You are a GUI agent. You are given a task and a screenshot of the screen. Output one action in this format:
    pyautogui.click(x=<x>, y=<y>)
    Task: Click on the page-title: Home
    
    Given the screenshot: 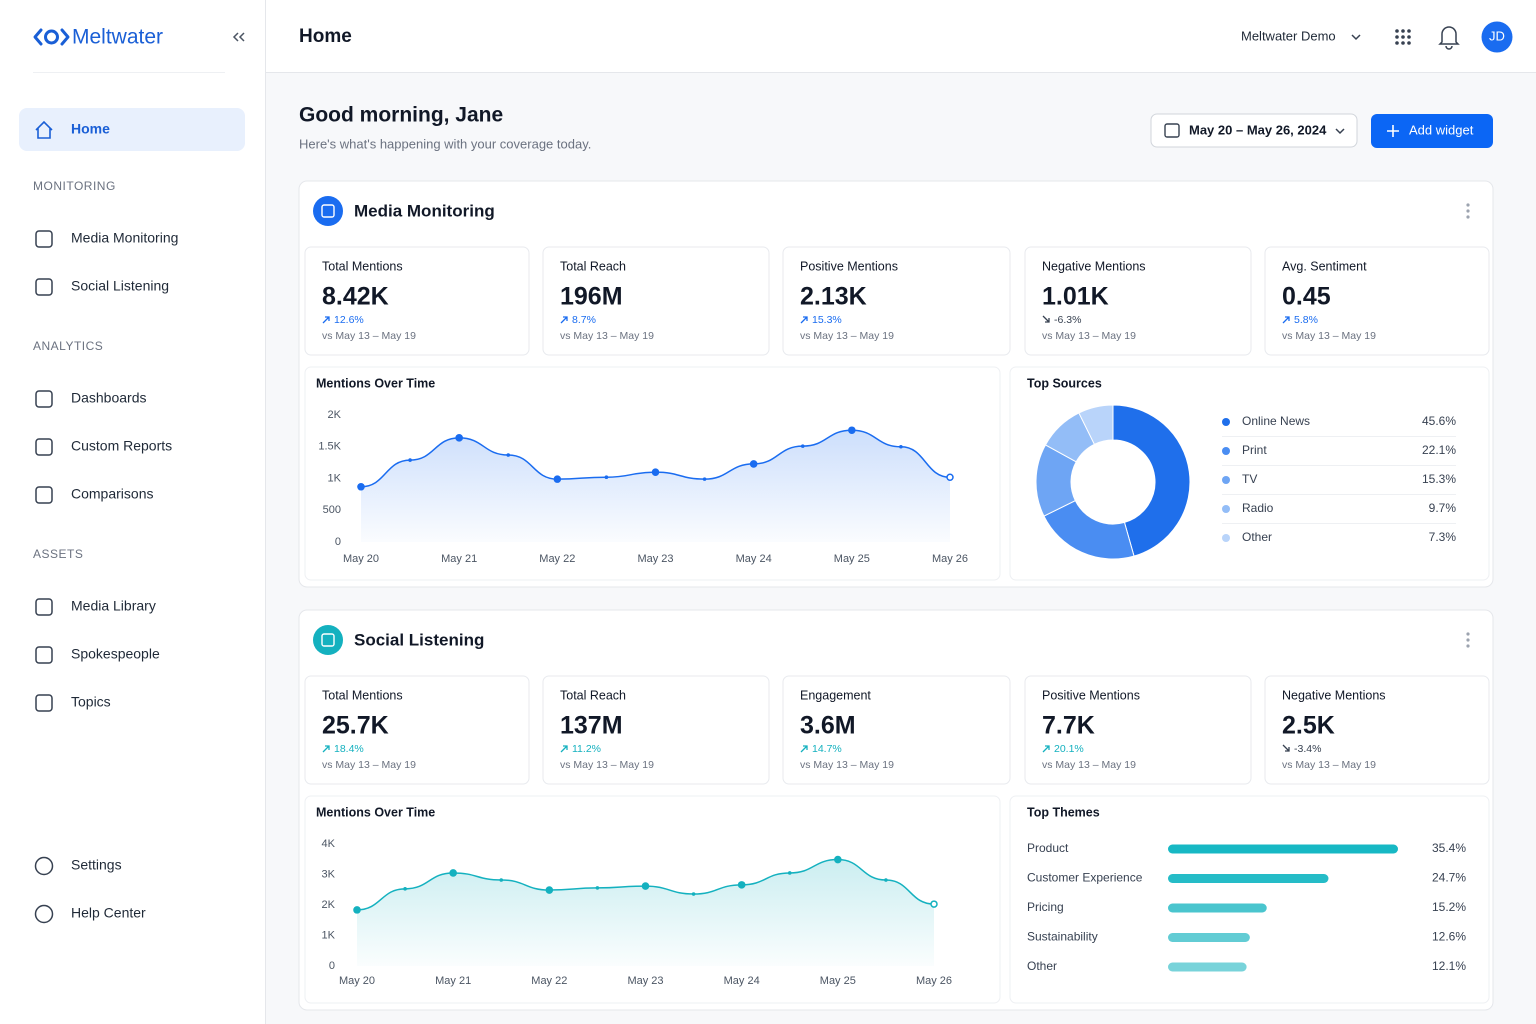 What is the action you would take?
    pyautogui.click(x=325, y=36)
    